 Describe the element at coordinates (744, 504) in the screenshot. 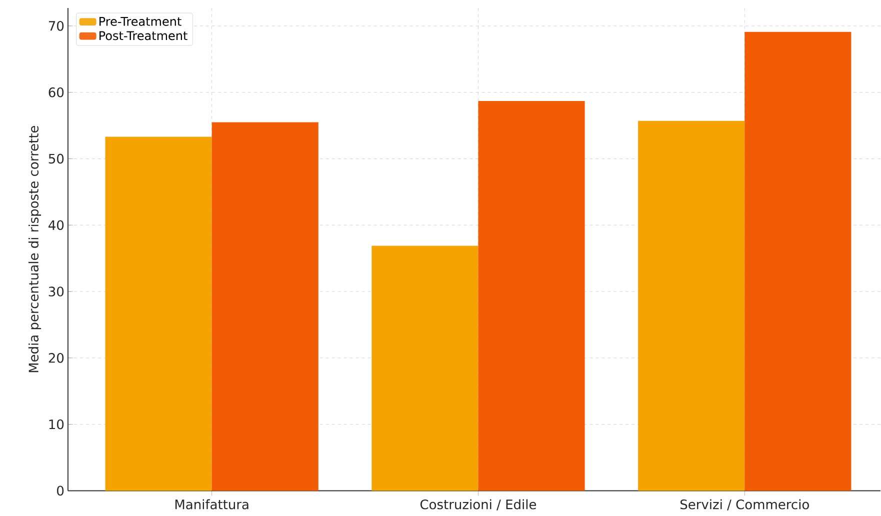

I see `x-tick-label: Servizi / Commercio` at that location.